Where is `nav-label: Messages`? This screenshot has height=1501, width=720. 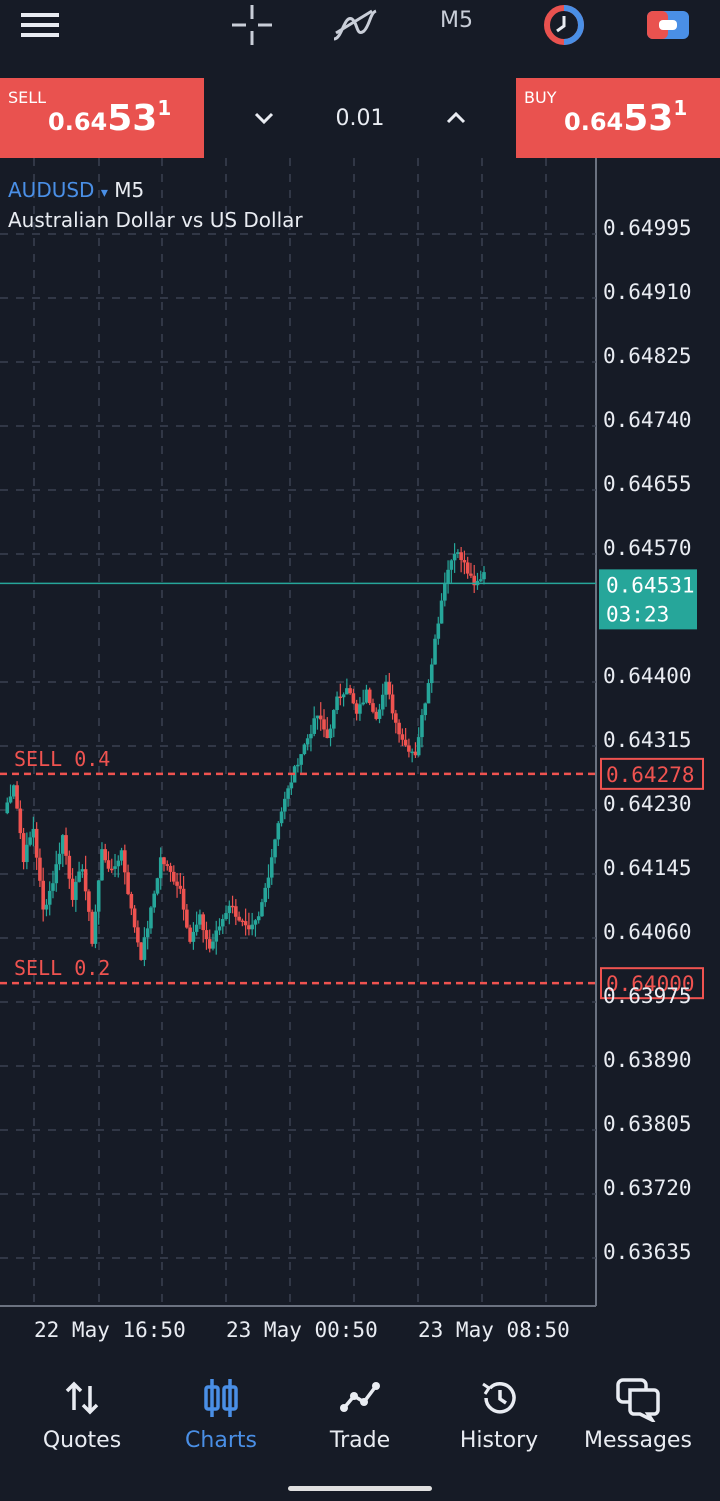
nav-label: Messages is located at coordinates (638, 1440).